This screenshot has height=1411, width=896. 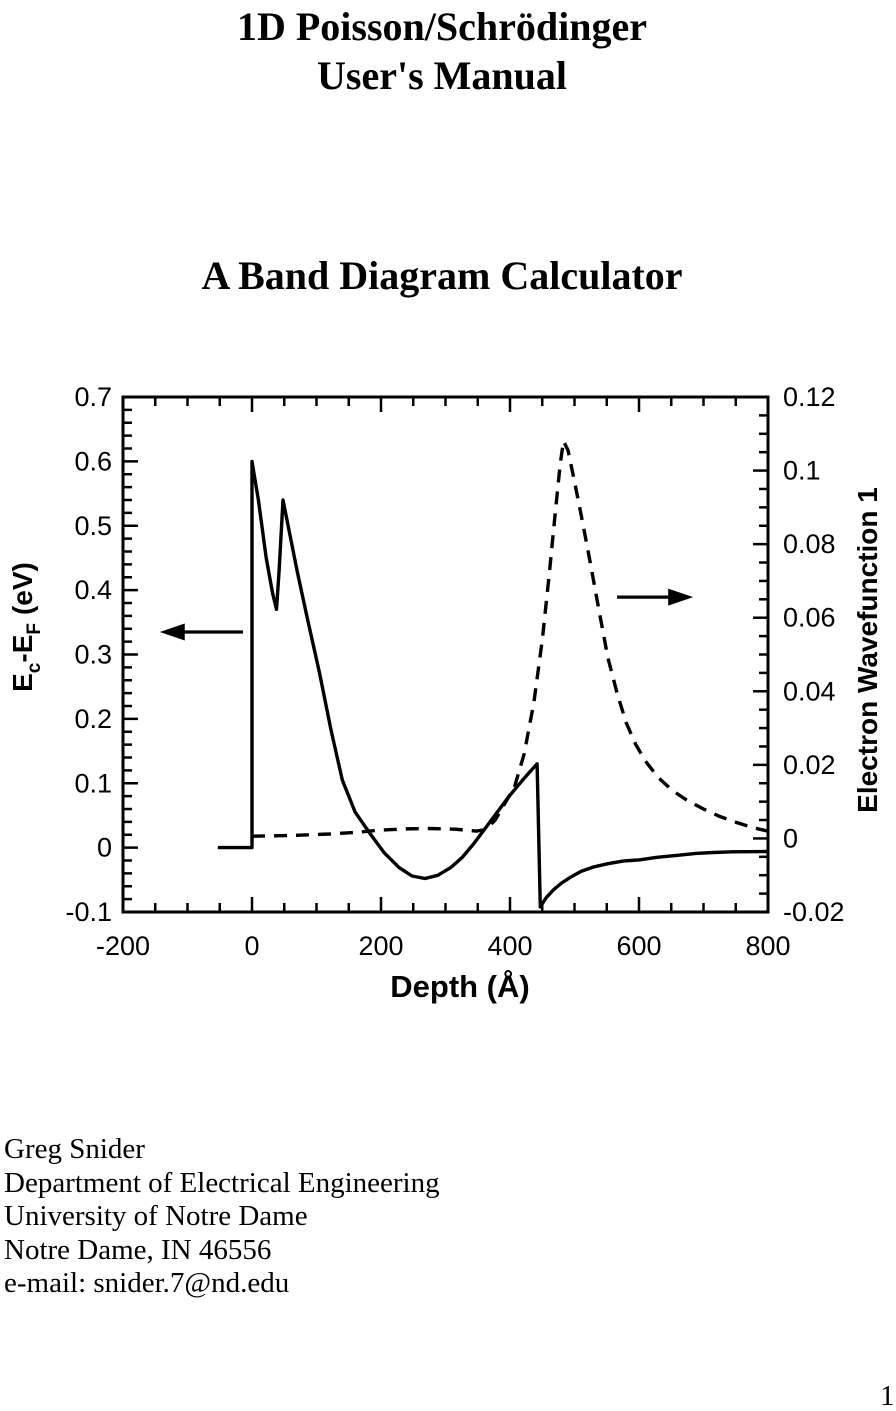 What do you see at coordinates (147, 1283) in the screenshot?
I see `author-email: e-mail: snider.7@nd.edu` at bounding box center [147, 1283].